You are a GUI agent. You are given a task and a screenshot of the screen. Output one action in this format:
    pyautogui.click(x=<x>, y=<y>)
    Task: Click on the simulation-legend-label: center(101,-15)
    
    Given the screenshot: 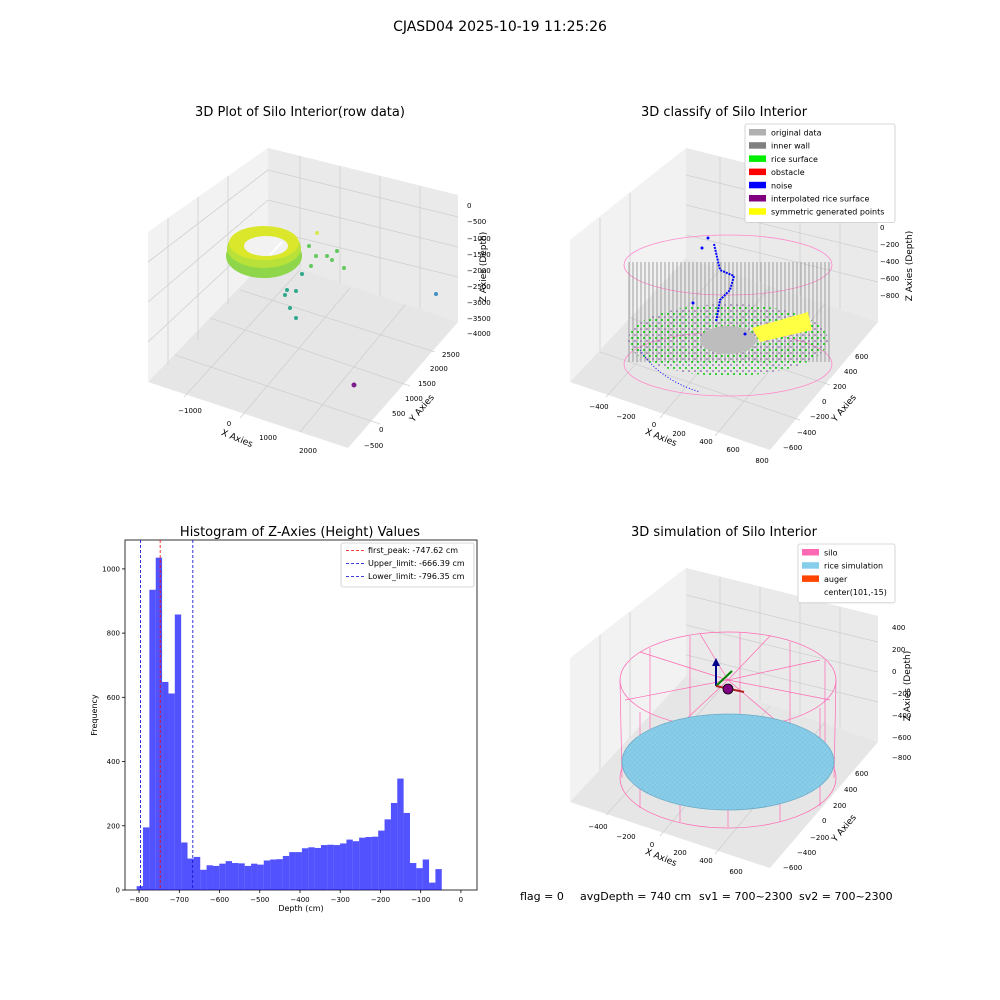 What is the action you would take?
    pyautogui.click(x=855, y=592)
    